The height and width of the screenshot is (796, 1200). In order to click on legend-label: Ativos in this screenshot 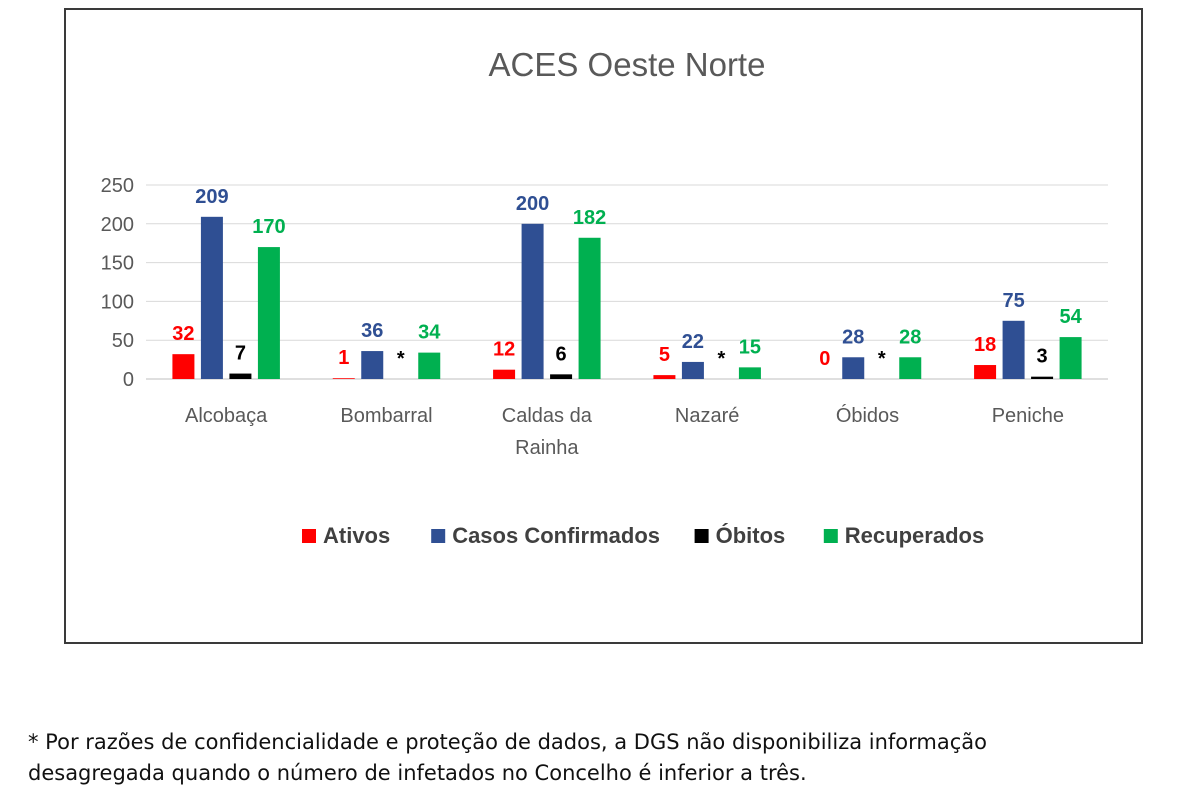, I will do `click(356, 535)`.